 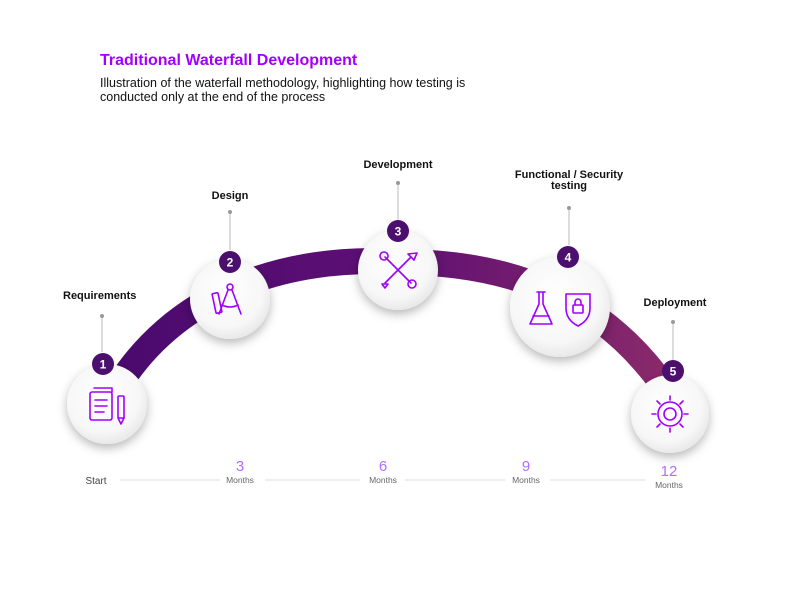 I want to click on phase-4-label-line2: testing, so click(x=569, y=186).